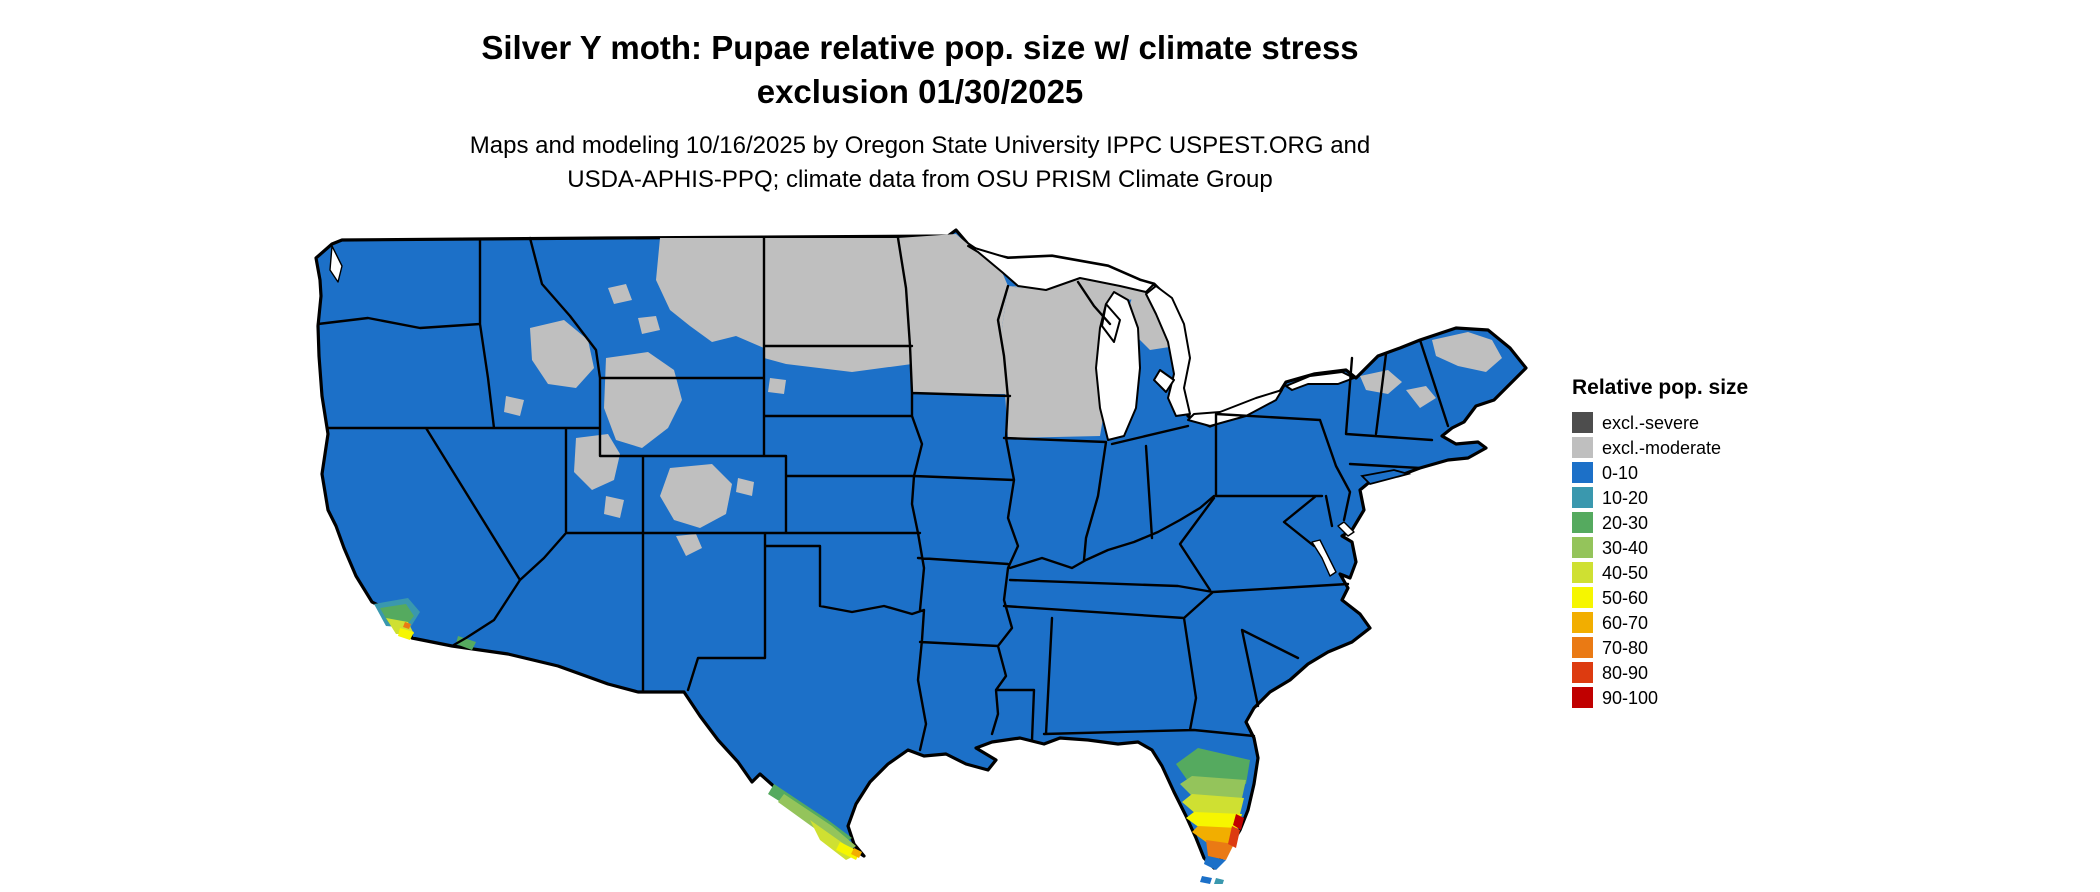  Describe the element at coordinates (1660, 547) in the screenshot. I see `legend-item: 30-40` at that location.